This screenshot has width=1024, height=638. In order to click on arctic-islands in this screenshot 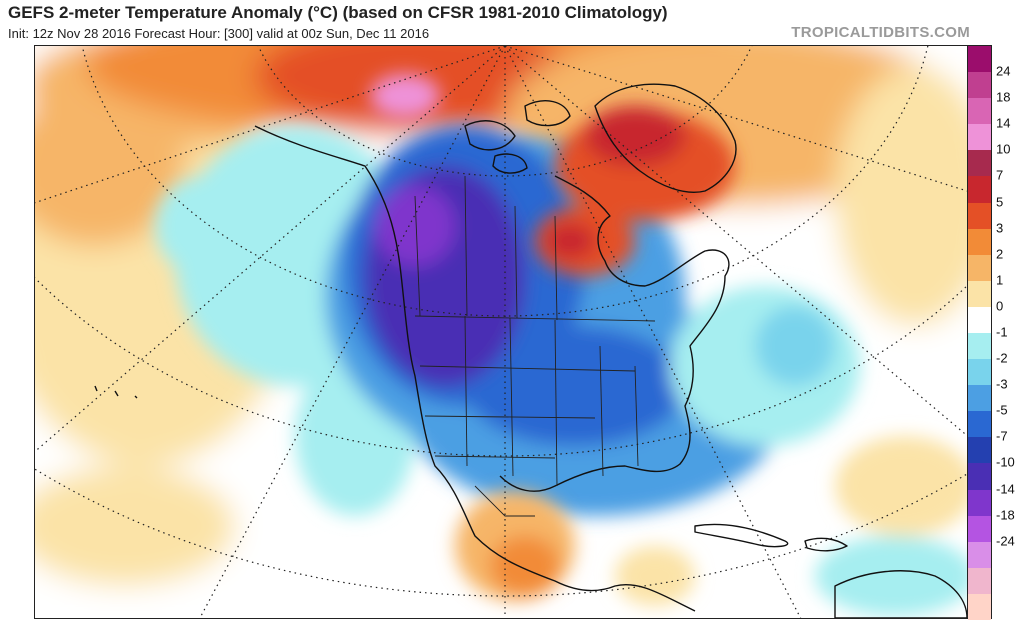, I will do `click(517, 137)`.